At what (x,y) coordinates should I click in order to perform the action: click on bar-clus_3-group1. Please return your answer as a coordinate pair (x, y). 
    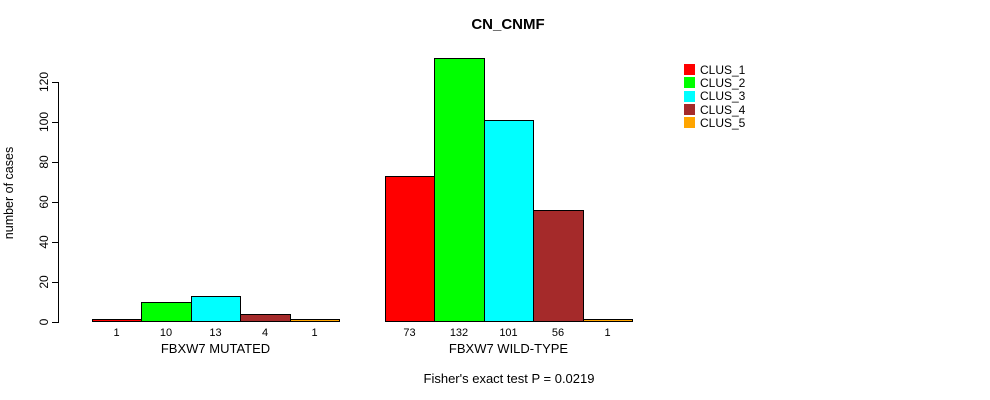
    Looking at the image, I should click on (216, 309).